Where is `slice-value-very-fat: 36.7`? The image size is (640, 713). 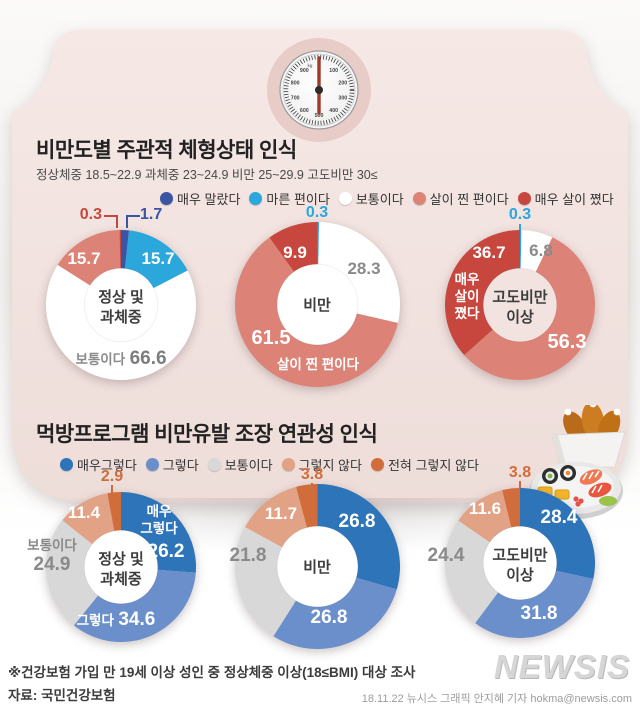 slice-value-very-fat: 36.7 is located at coordinates (489, 252).